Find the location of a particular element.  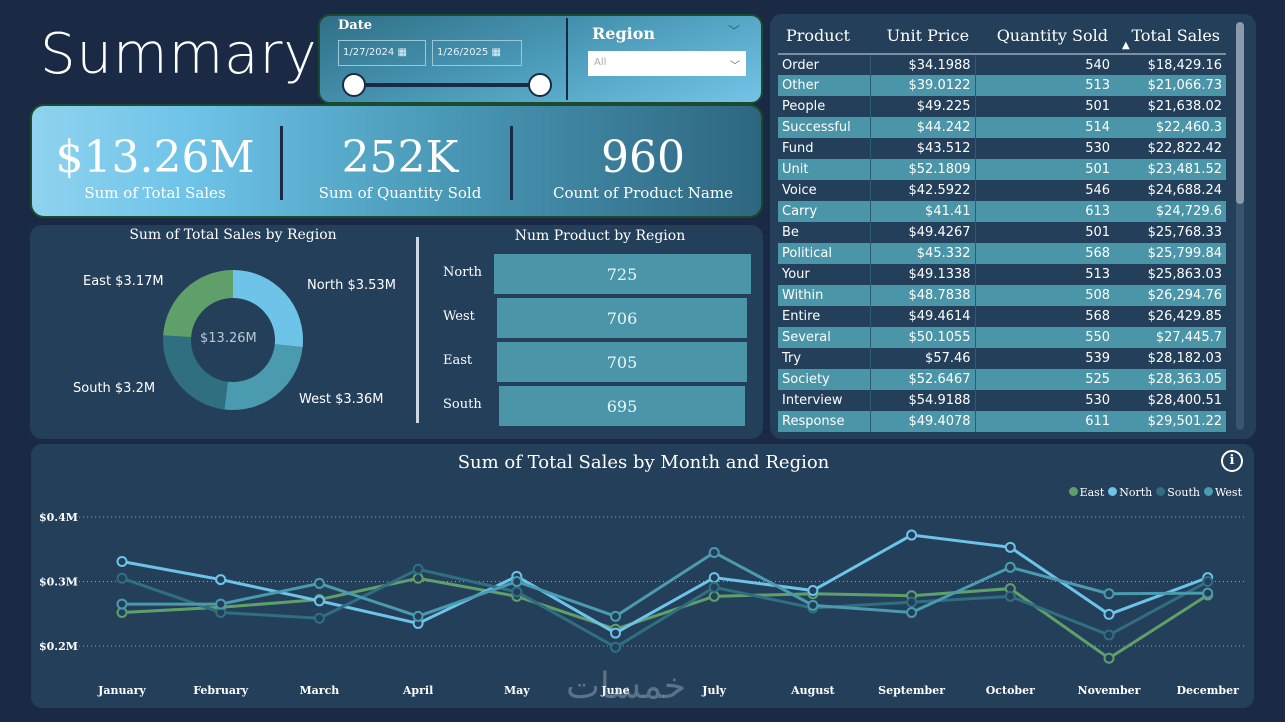

table-cell: $22,822.42 is located at coordinates (1184, 148).